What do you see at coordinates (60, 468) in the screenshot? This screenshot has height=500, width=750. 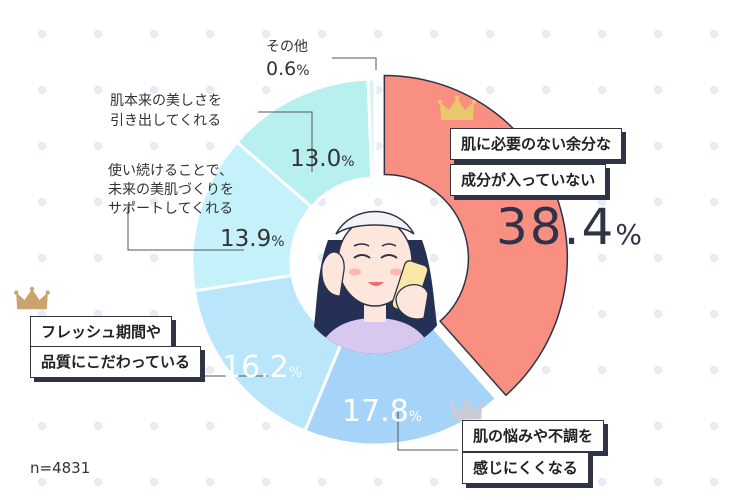 I see `sample-size: n=4831` at bounding box center [60, 468].